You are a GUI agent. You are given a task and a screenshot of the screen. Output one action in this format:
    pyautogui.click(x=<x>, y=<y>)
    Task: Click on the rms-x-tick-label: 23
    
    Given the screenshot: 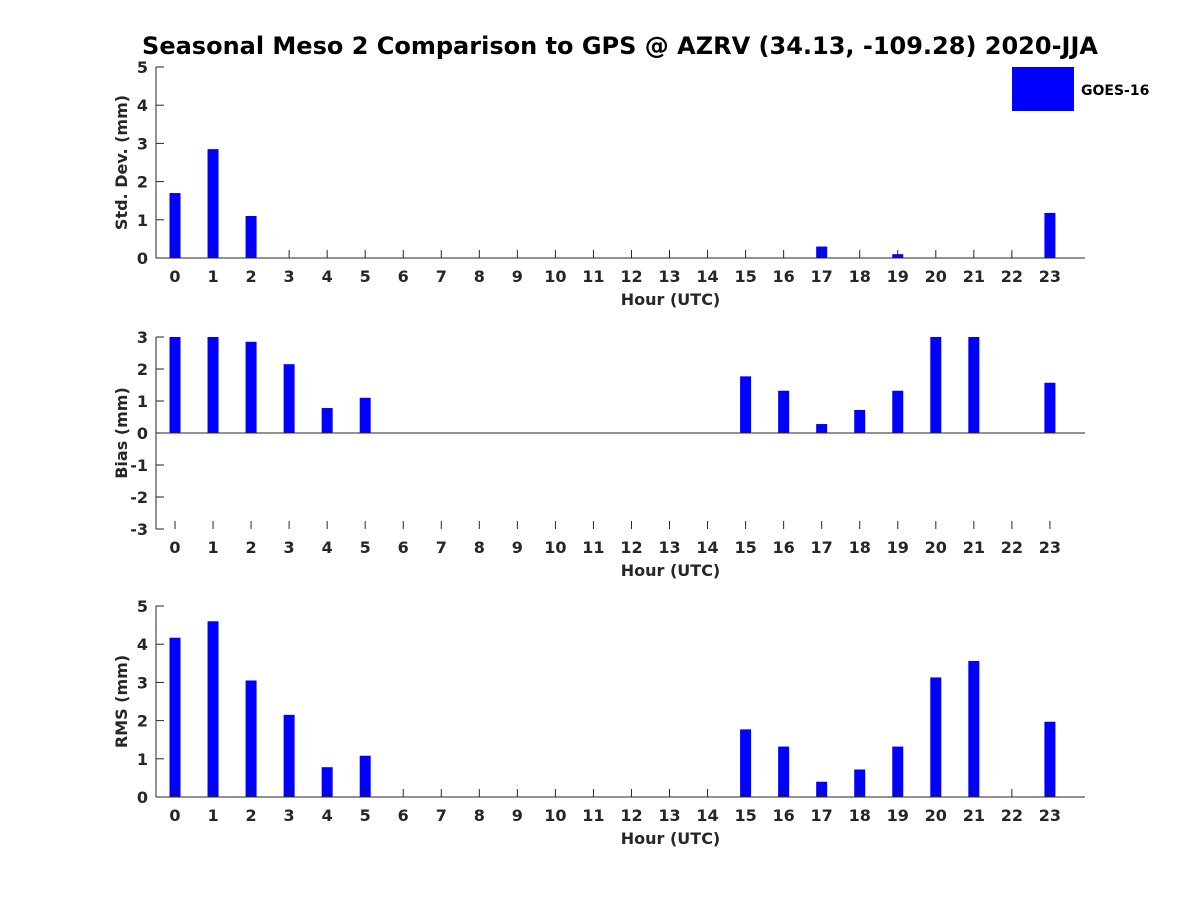 What is the action you would take?
    pyautogui.click(x=1050, y=815)
    